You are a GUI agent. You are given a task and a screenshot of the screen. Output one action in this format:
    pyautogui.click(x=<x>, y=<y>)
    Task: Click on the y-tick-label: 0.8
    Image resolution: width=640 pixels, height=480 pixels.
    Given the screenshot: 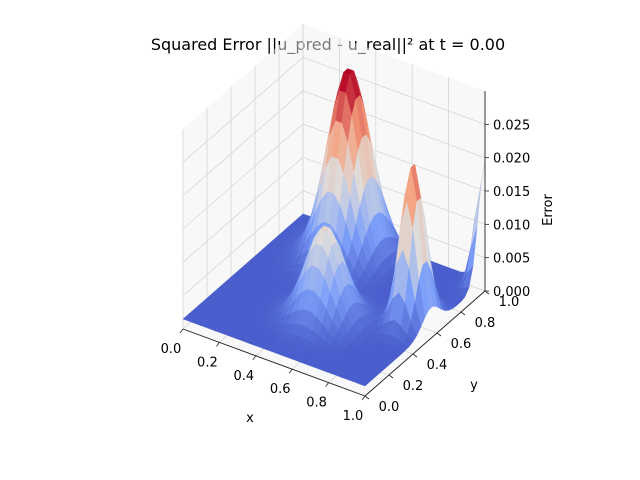 What is the action you would take?
    pyautogui.click(x=485, y=323)
    